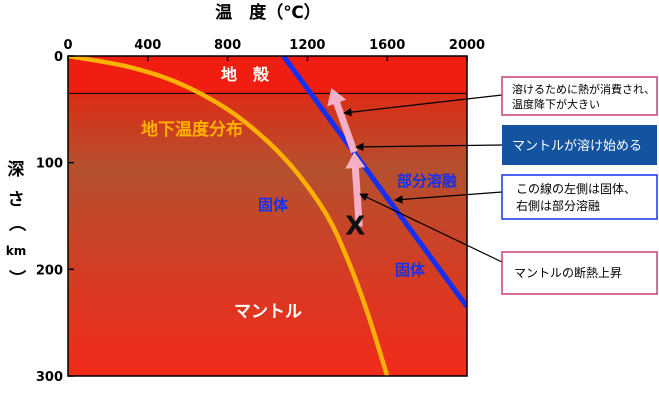 The width and height of the screenshot is (659, 403). I want to click on callout-heat-consumed: 溶けるために熱が消費され、 温度降下が大きい, so click(579, 96).